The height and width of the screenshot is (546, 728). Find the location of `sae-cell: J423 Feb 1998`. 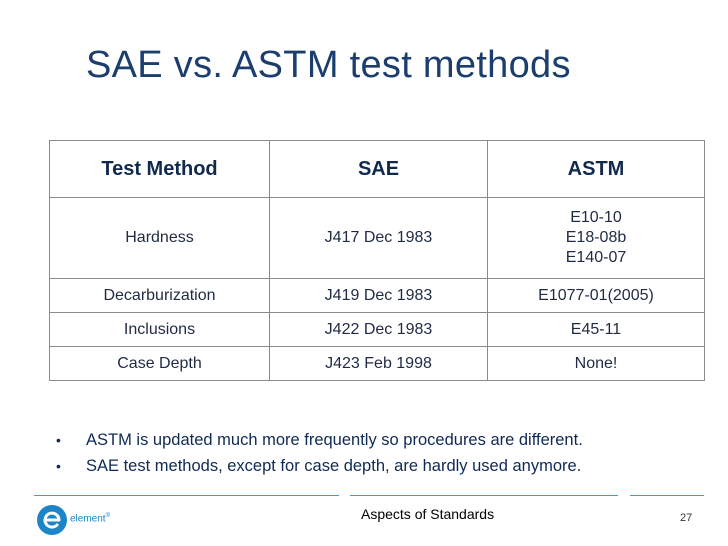

sae-cell: J423 Feb 1998 is located at coordinates (378, 363).